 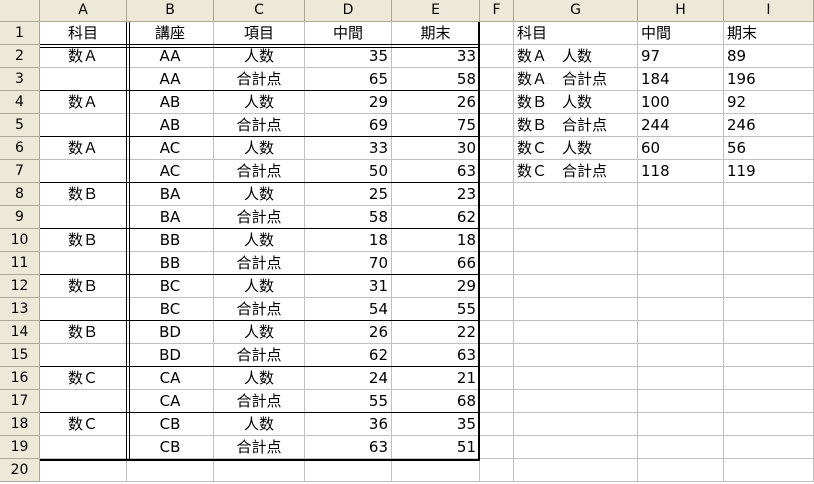 What do you see at coordinates (348, 102) in the screenshot?
I see `cell-D4: 29` at bounding box center [348, 102].